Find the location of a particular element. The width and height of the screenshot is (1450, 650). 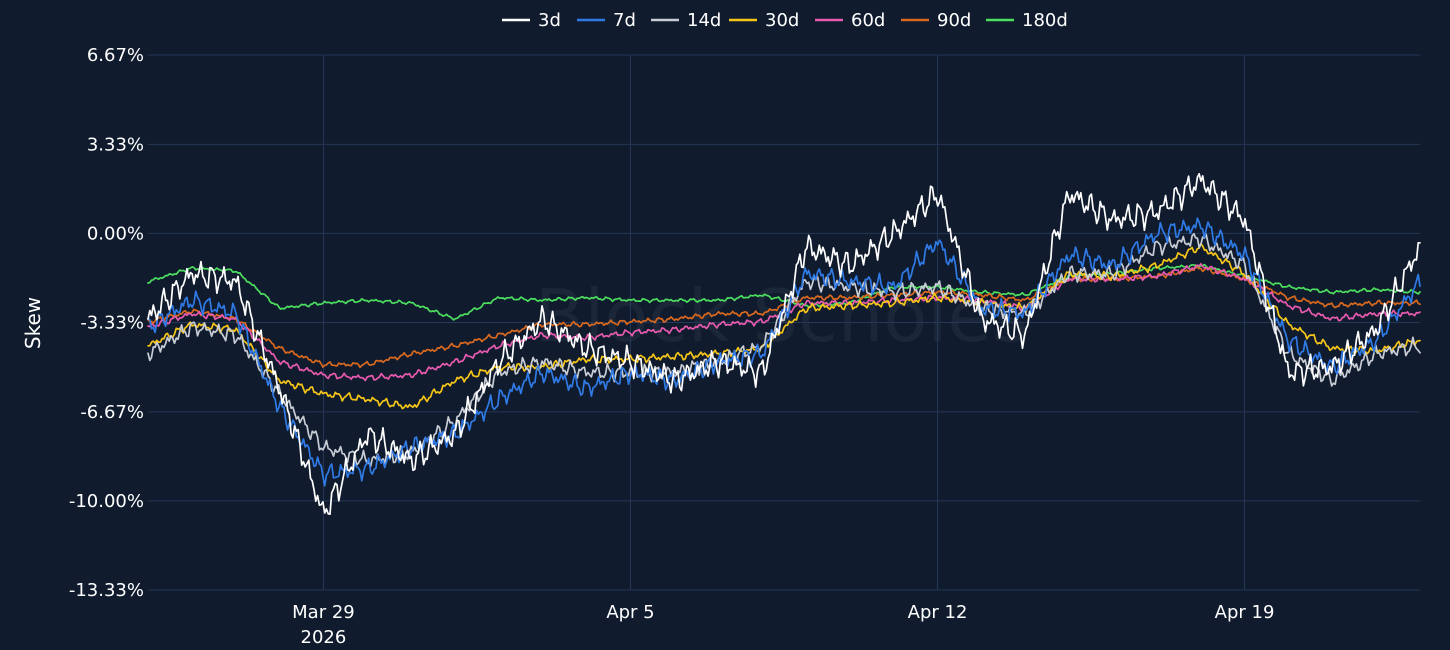

legend-label-3d: 3d is located at coordinates (549, 20).